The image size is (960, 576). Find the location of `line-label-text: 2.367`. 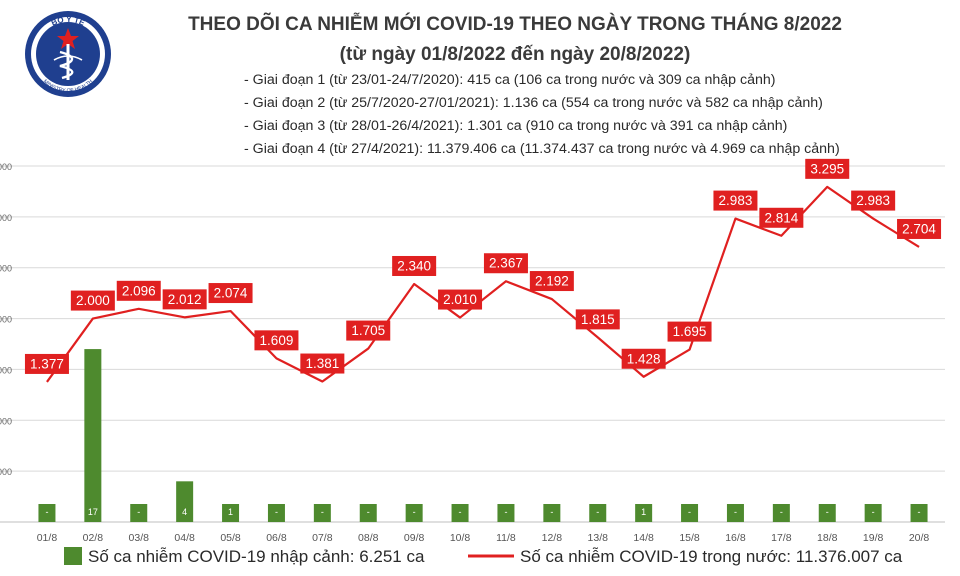

line-label-text: 2.367 is located at coordinates (506, 263).